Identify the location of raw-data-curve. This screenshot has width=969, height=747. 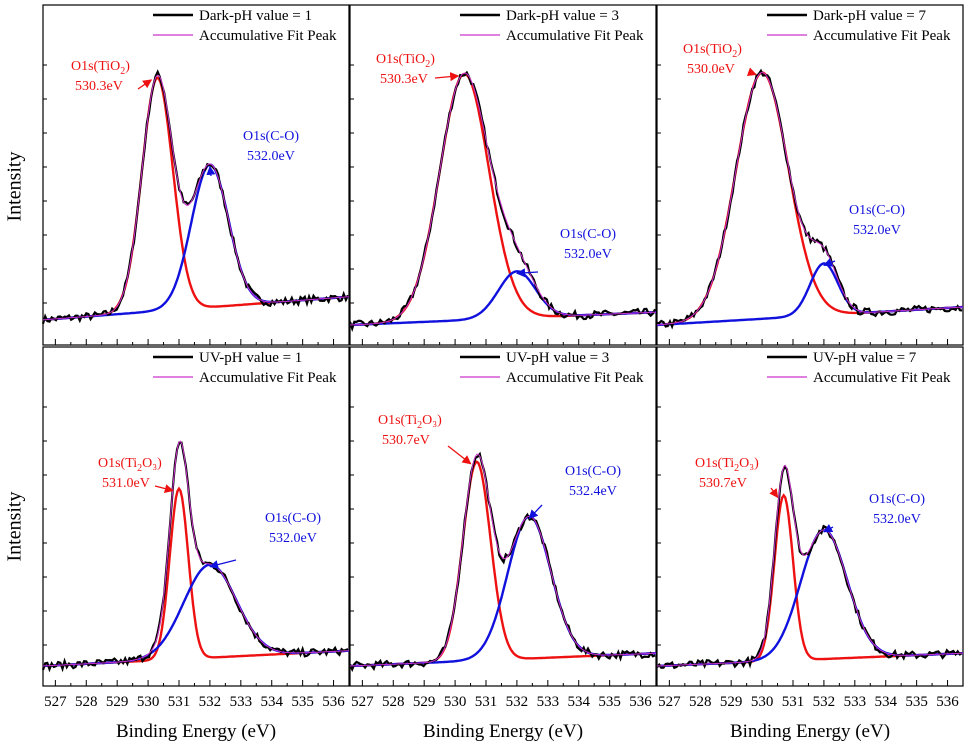
(502, 562).